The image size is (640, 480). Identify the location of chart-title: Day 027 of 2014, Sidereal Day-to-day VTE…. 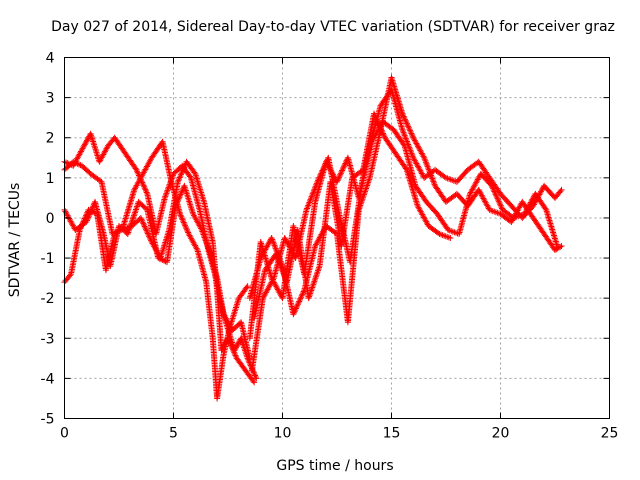
(333, 27).